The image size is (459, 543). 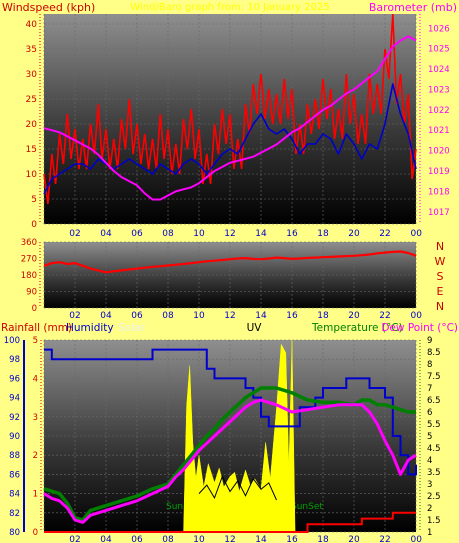 I want to click on top-x-tick-label: 22, so click(x=384, y=234).